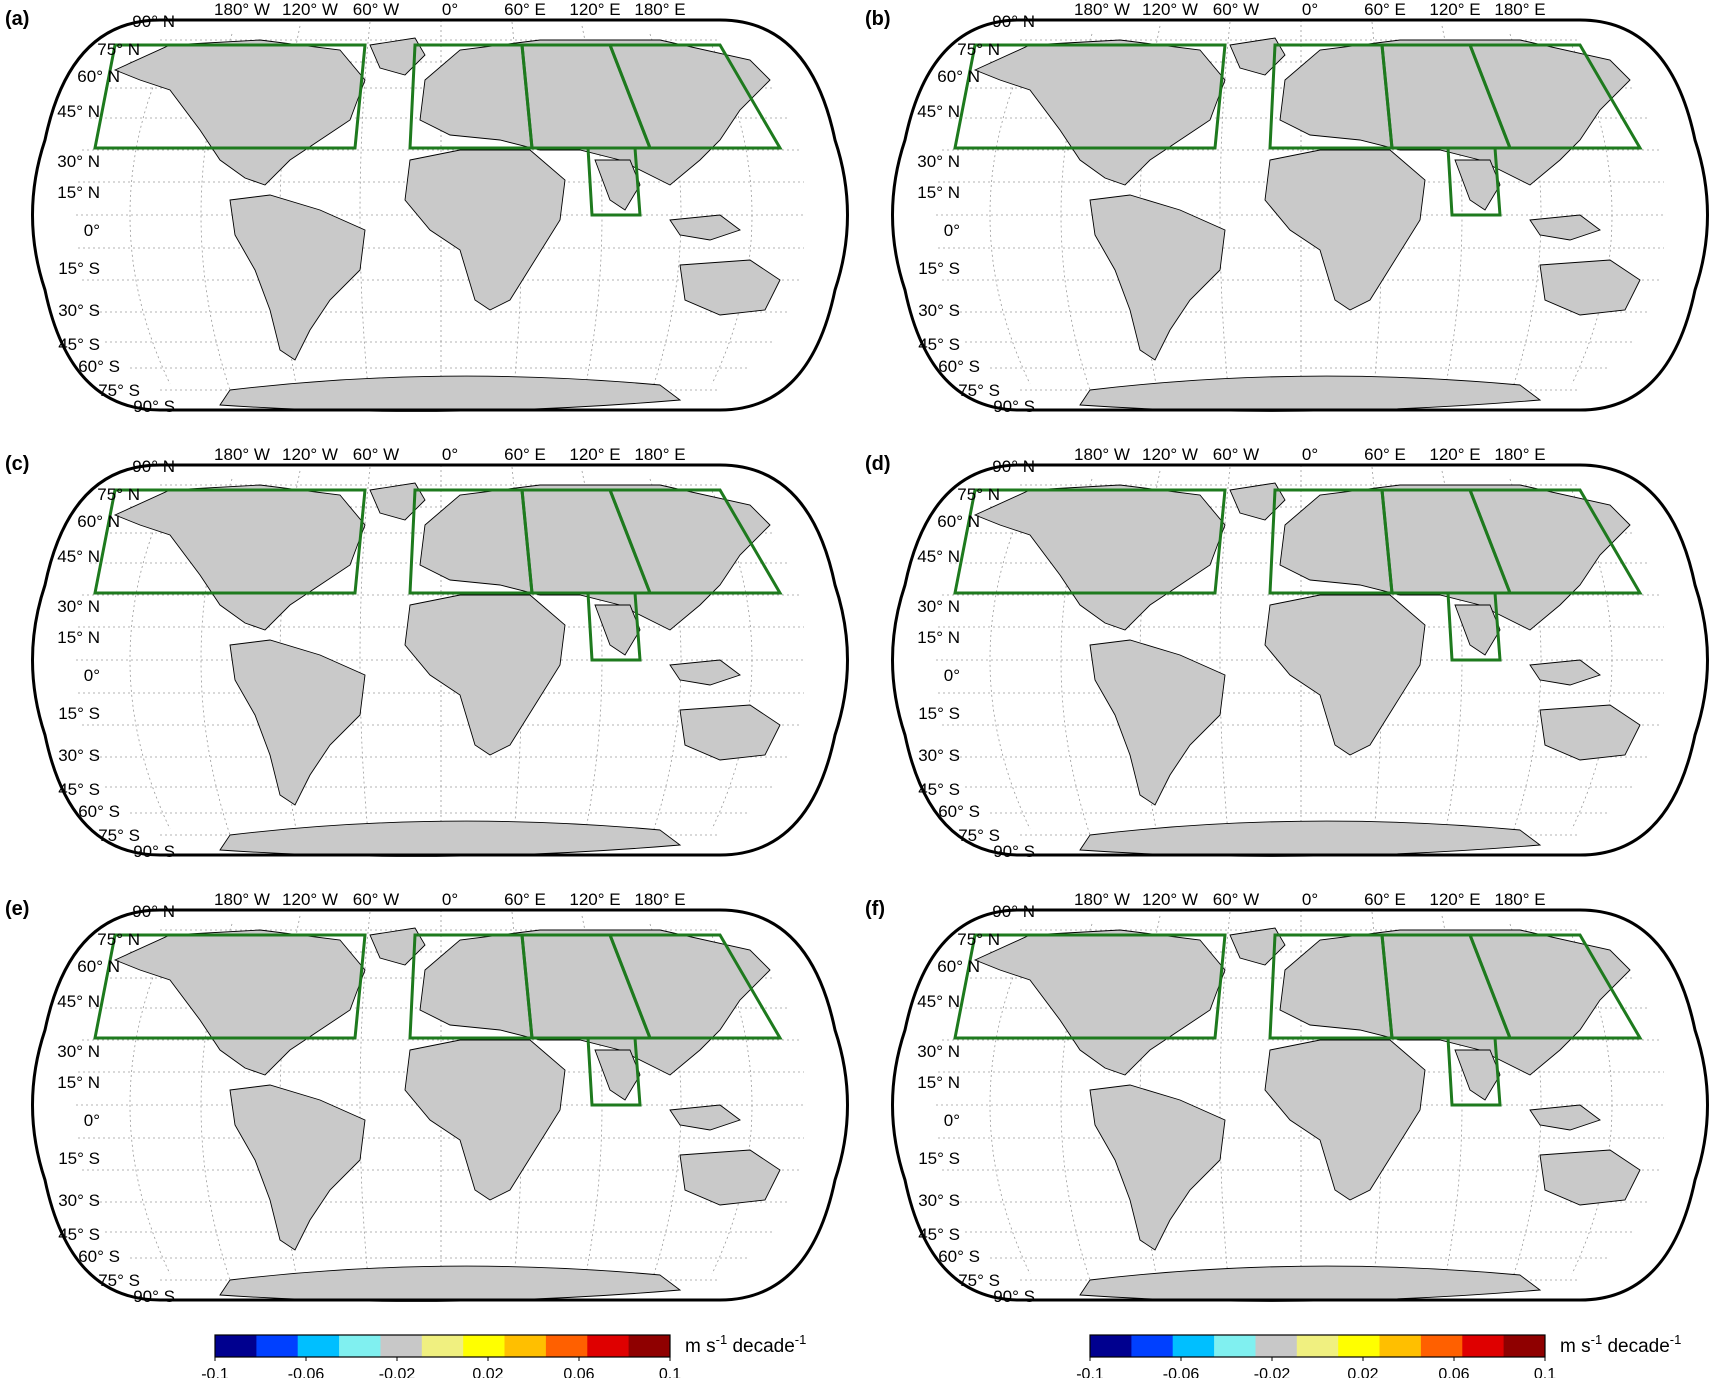 The image size is (1720, 1378). Describe the element at coordinates (1453, 1372) in the screenshot. I see `colorbar-tick-label: 0.06` at that location.